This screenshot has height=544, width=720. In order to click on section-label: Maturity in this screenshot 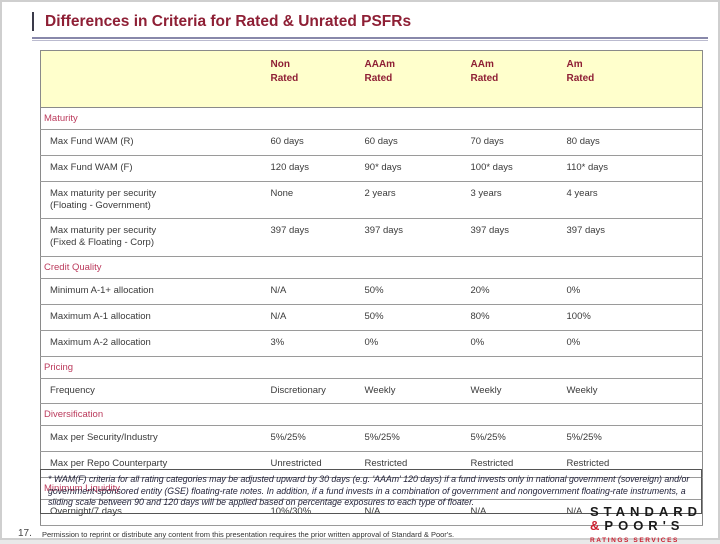, I will do `click(371, 118)`.